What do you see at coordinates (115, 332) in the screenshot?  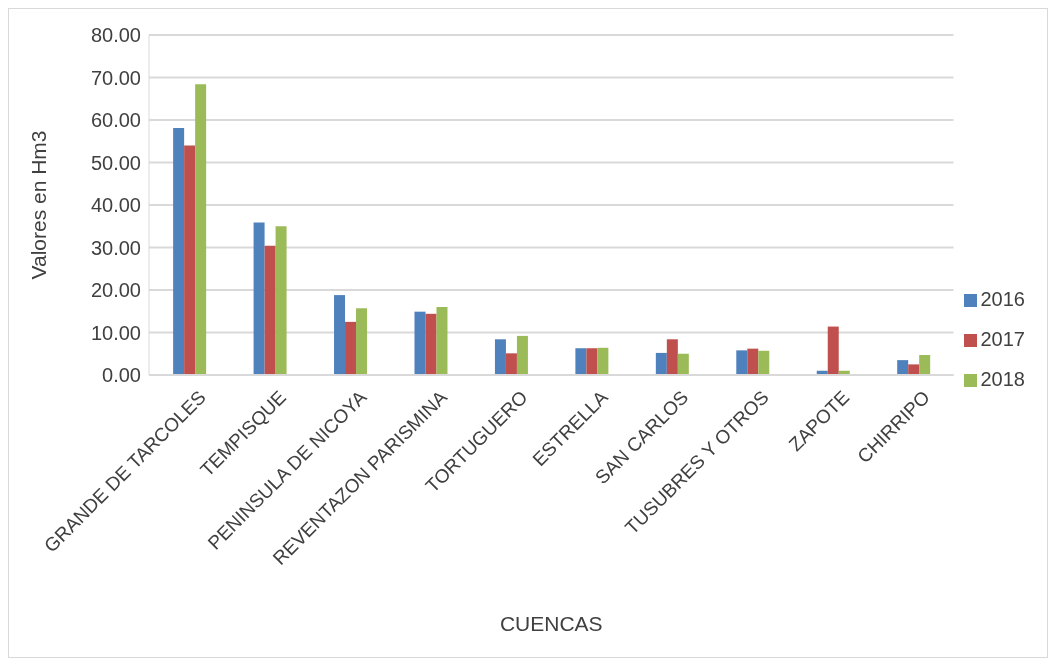 I see `y-tick-label: 10.00` at bounding box center [115, 332].